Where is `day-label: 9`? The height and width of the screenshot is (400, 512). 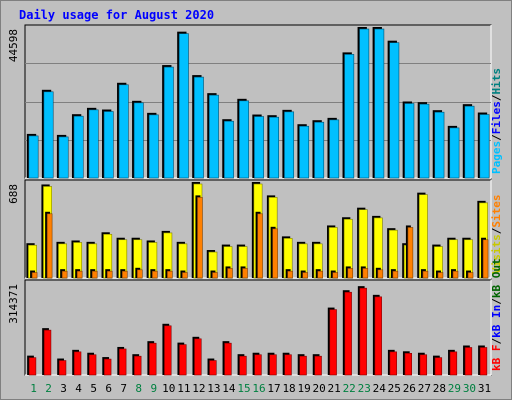
day-label: 9 is located at coordinates (153, 388).